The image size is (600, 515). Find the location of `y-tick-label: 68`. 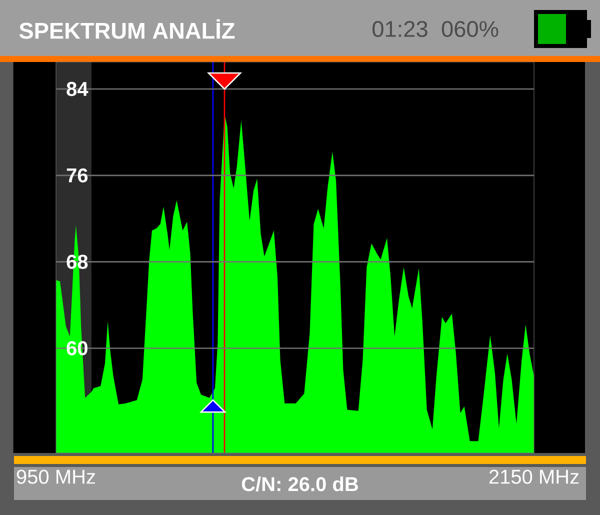

y-tick-label: 68 is located at coordinates (77, 261).